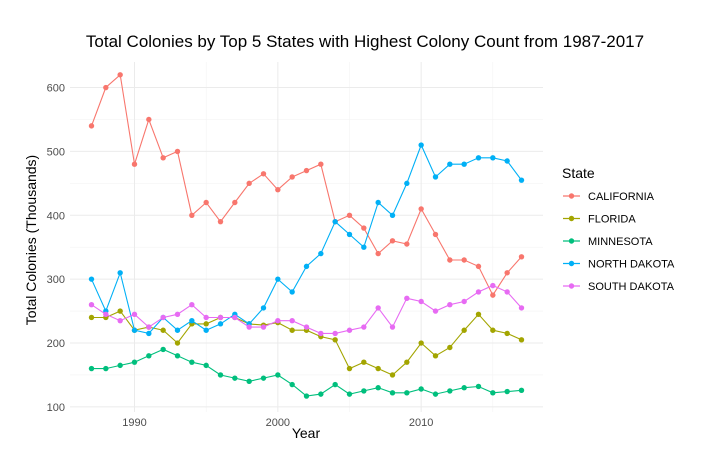  Describe the element at coordinates (631, 265) in the screenshot. I see `legend-label: NORTH DAKOTA` at that location.